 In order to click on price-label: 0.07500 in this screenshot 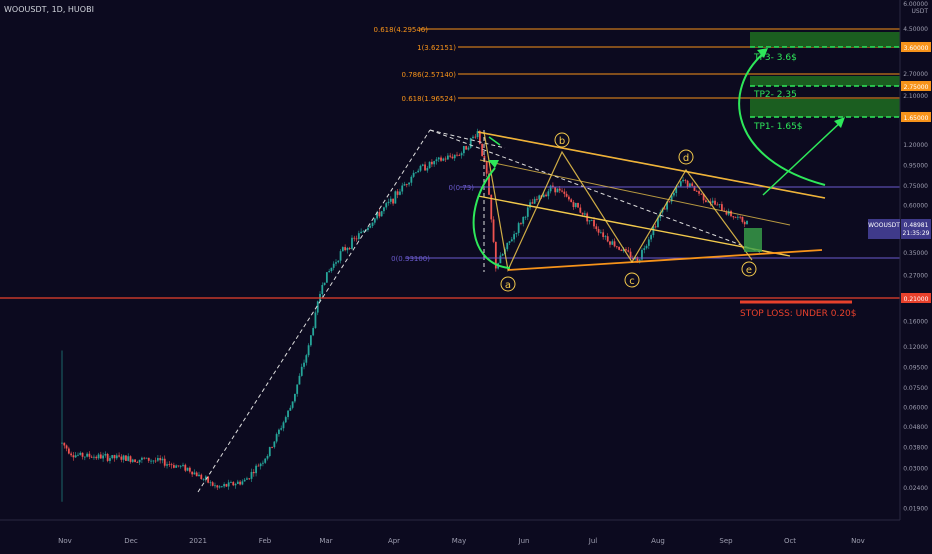, I will do `click(915, 388)`.